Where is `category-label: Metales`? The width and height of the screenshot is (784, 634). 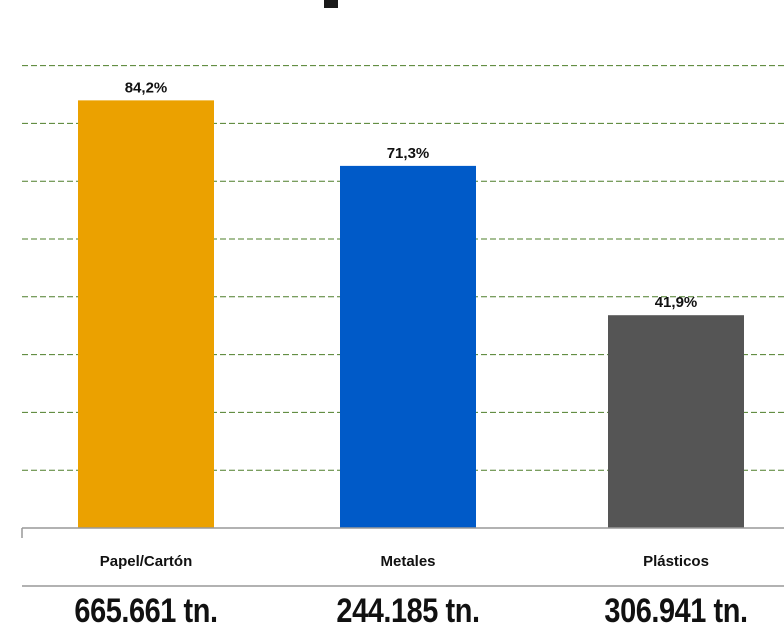 category-label: Metales is located at coordinates (407, 561).